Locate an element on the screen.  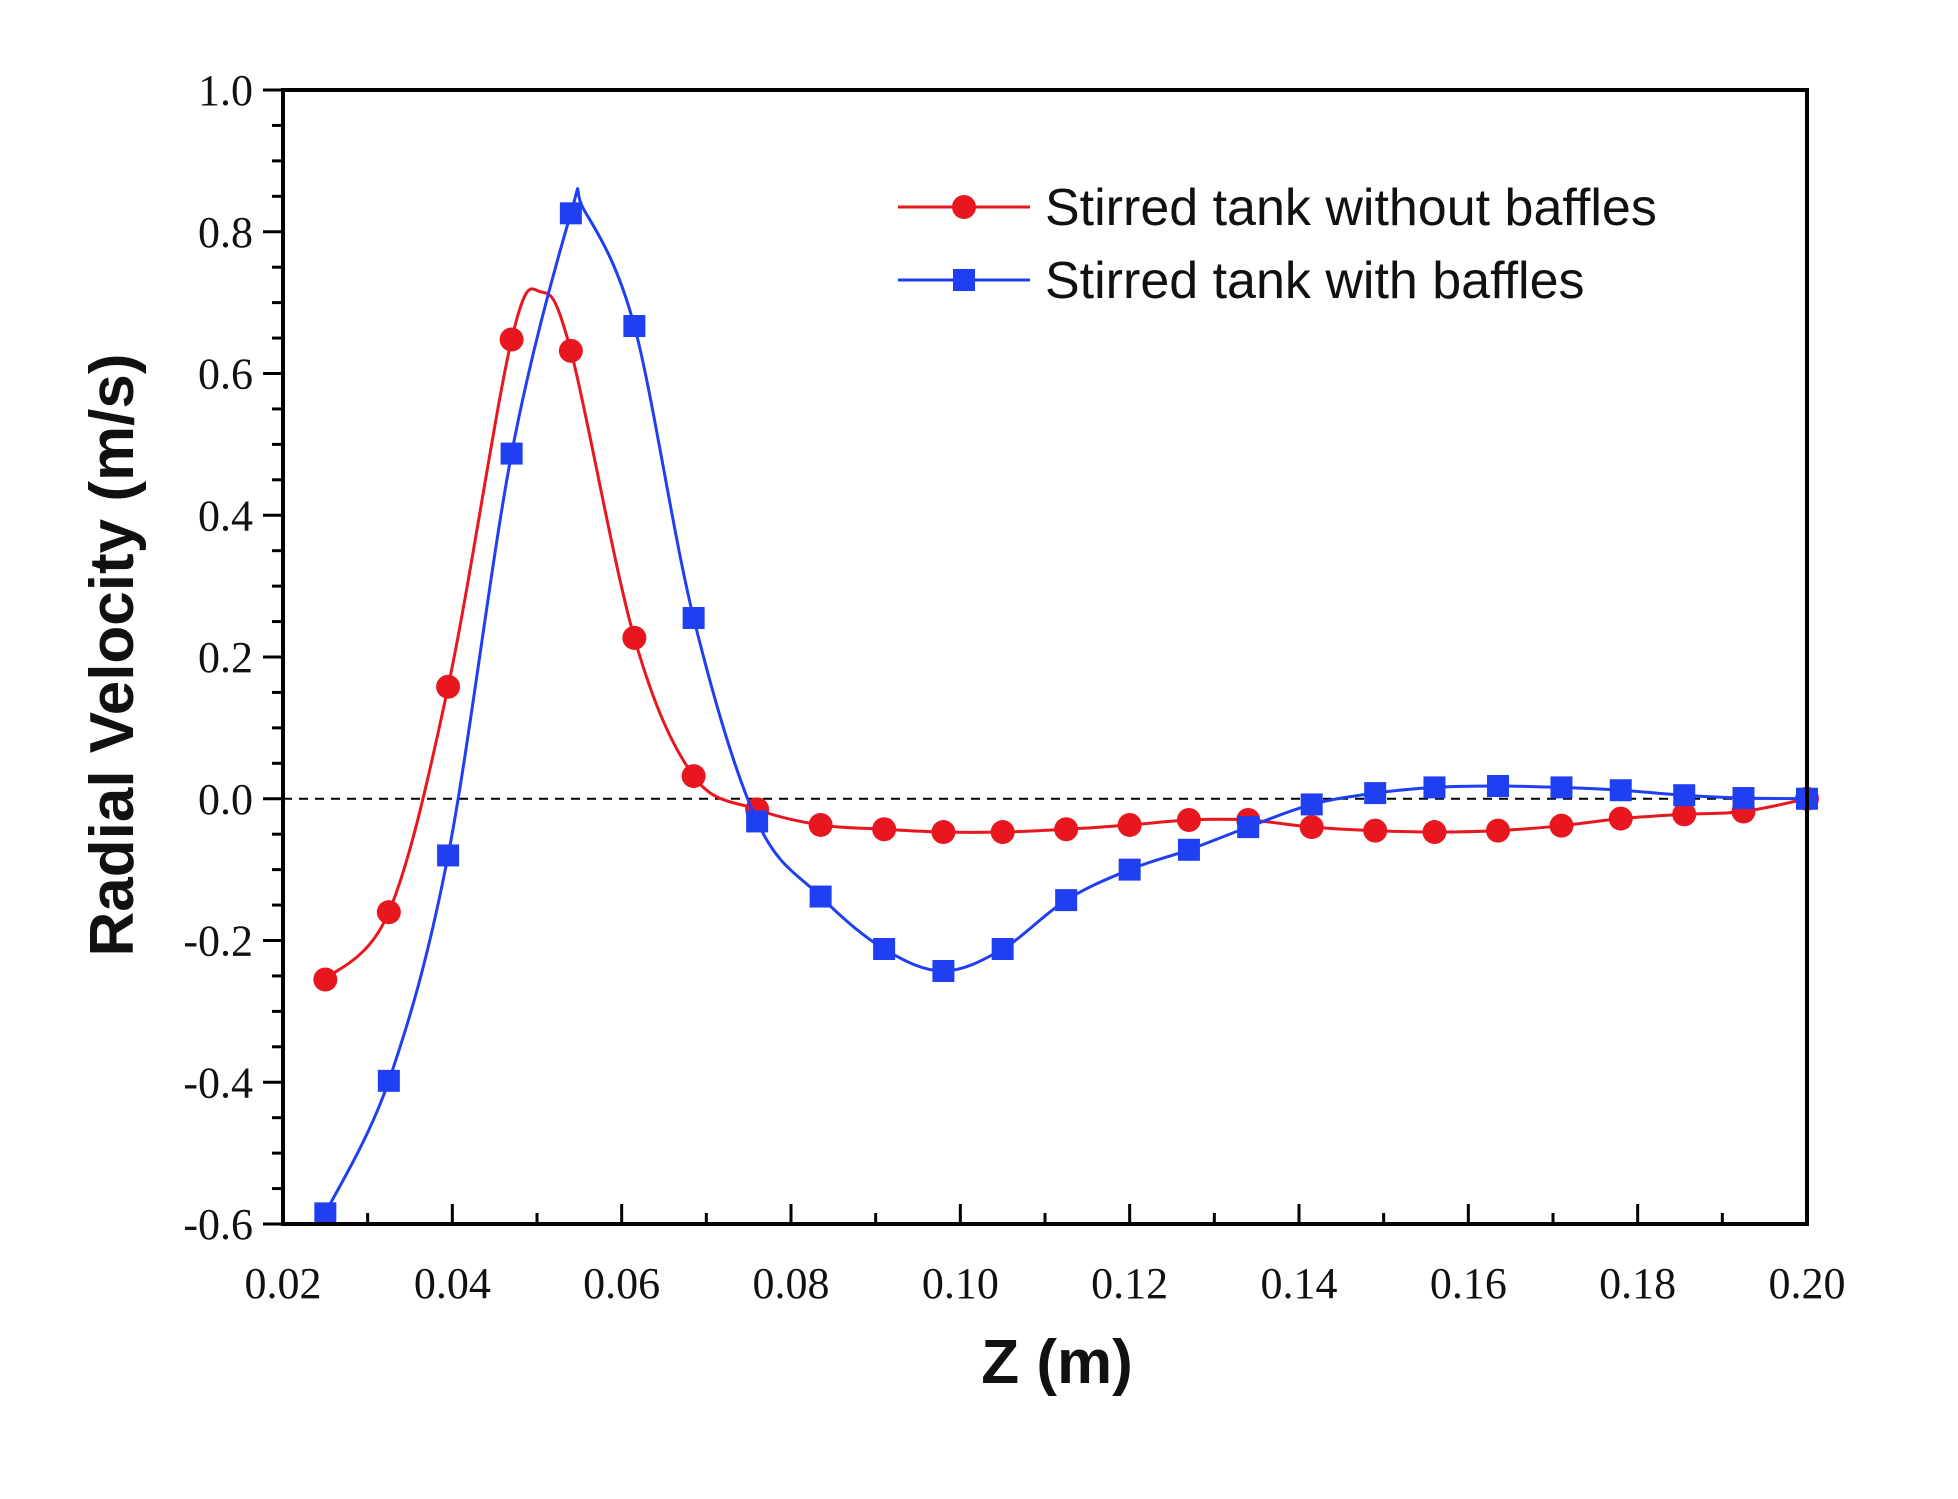
legend-entry-with-baffles: Stirred tank with baffles is located at coordinates (1241, 281).